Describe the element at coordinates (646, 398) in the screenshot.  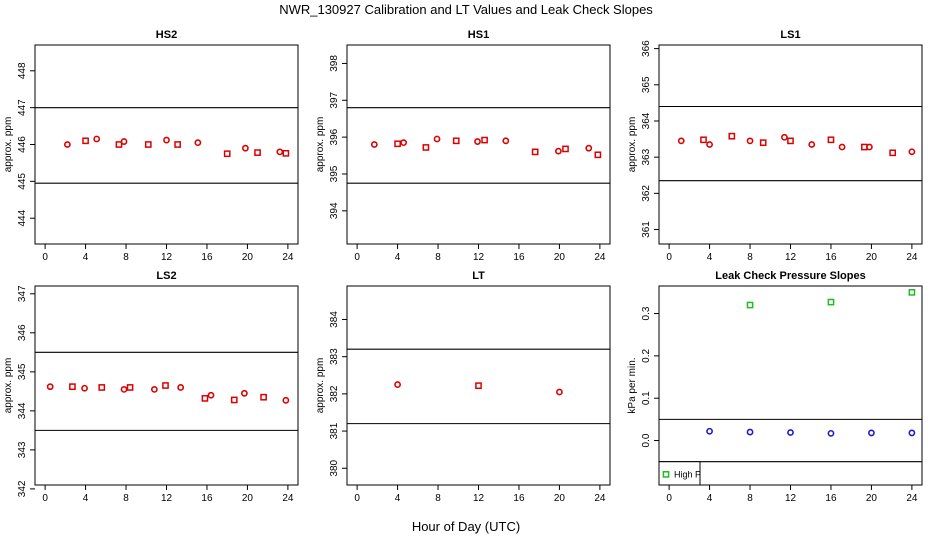
I see `y-tick-label: 0.1` at that location.